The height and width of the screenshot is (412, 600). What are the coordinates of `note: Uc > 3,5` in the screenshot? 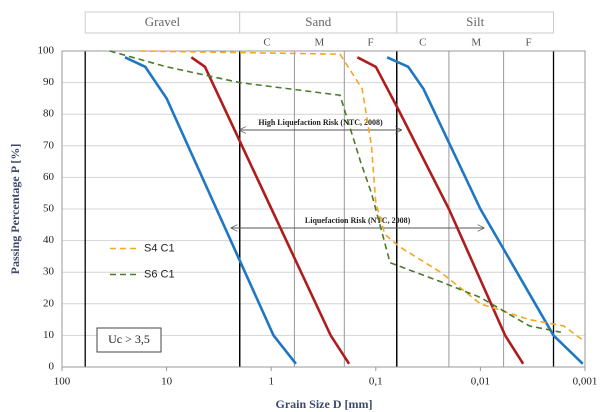 It's located at (129, 339).